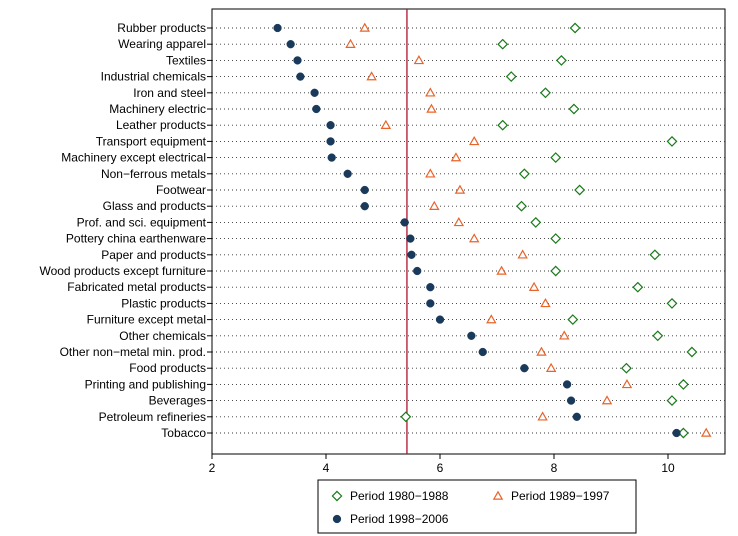  Describe the element at coordinates (133, 158) in the screenshot. I see `category-label: Machinery except electrical` at that location.